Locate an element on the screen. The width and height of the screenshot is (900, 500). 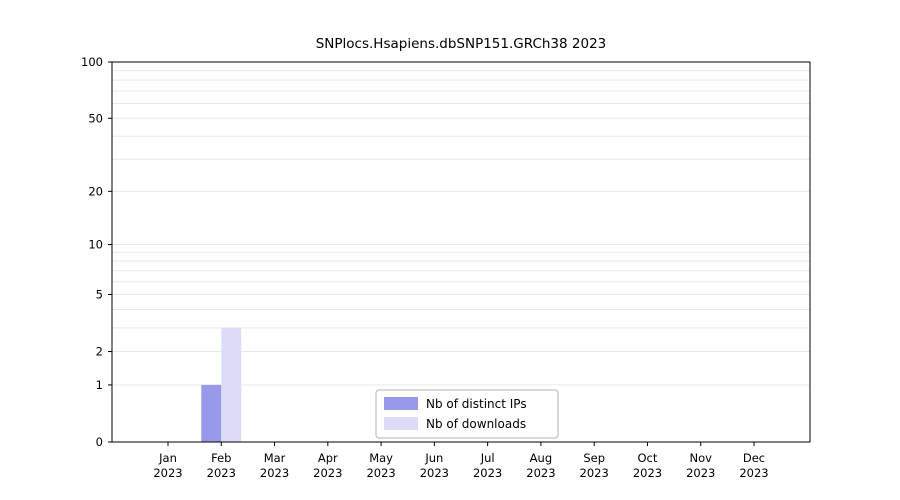
chart-title: SNPlocs.Hsapiens.dbSNP151.GRCh38 2023 is located at coordinates (461, 44).